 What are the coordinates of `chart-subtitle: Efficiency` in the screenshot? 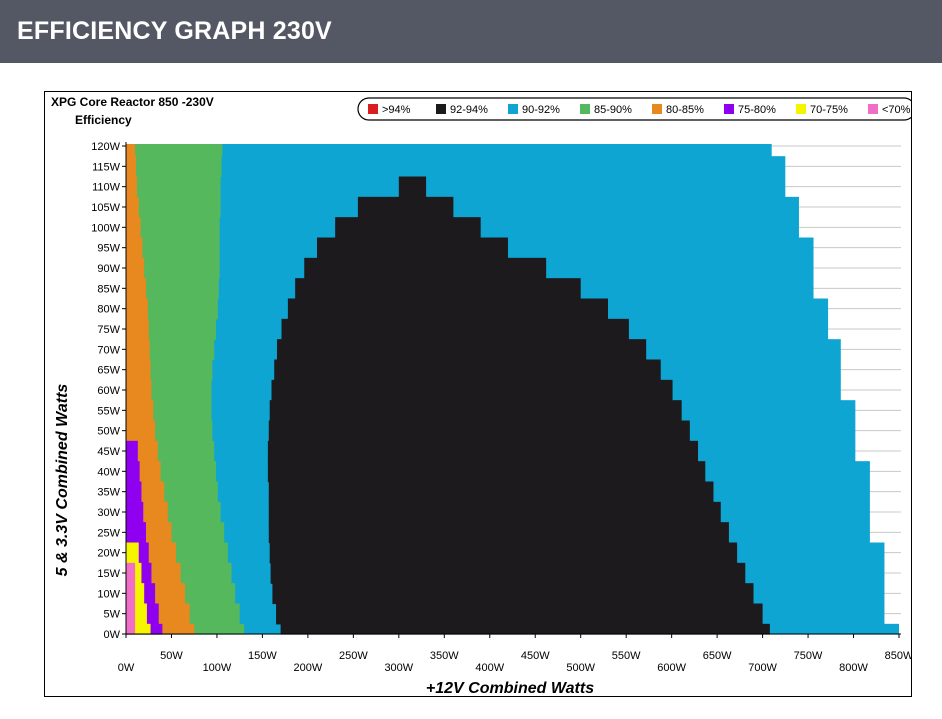 It's located at (103, 120).